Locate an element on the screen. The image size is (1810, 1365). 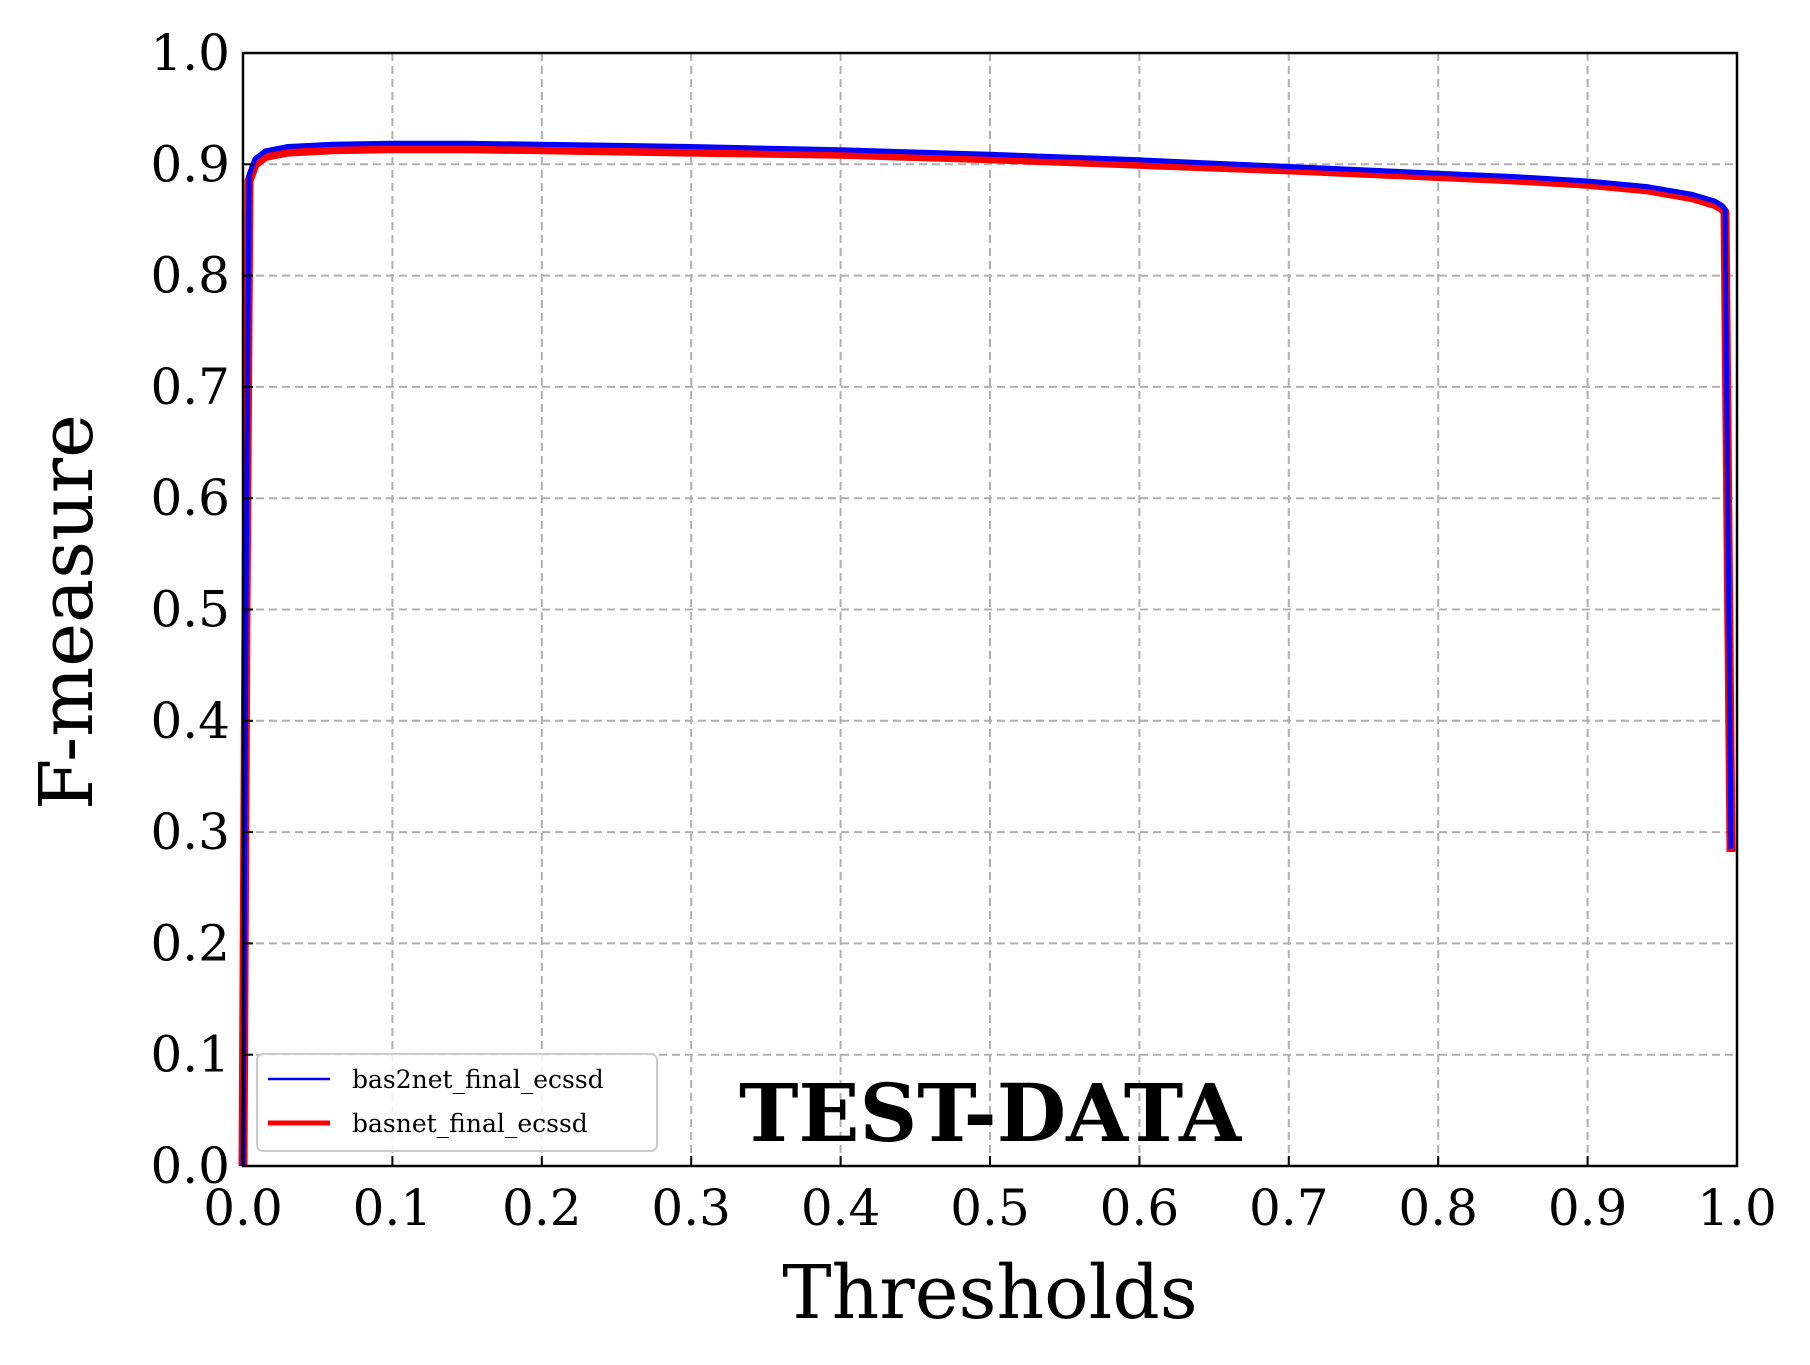
x-tick-label: 0.6 is located at coordinates (1140, 1208).